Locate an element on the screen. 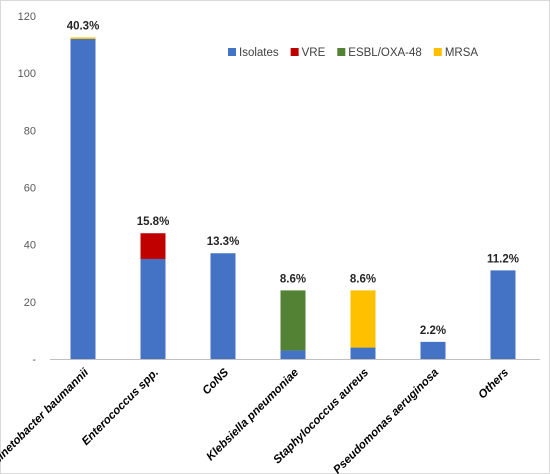 This screenshot has width=550, height=474. legend-label: MRSA is located at coordinates (462, 53).